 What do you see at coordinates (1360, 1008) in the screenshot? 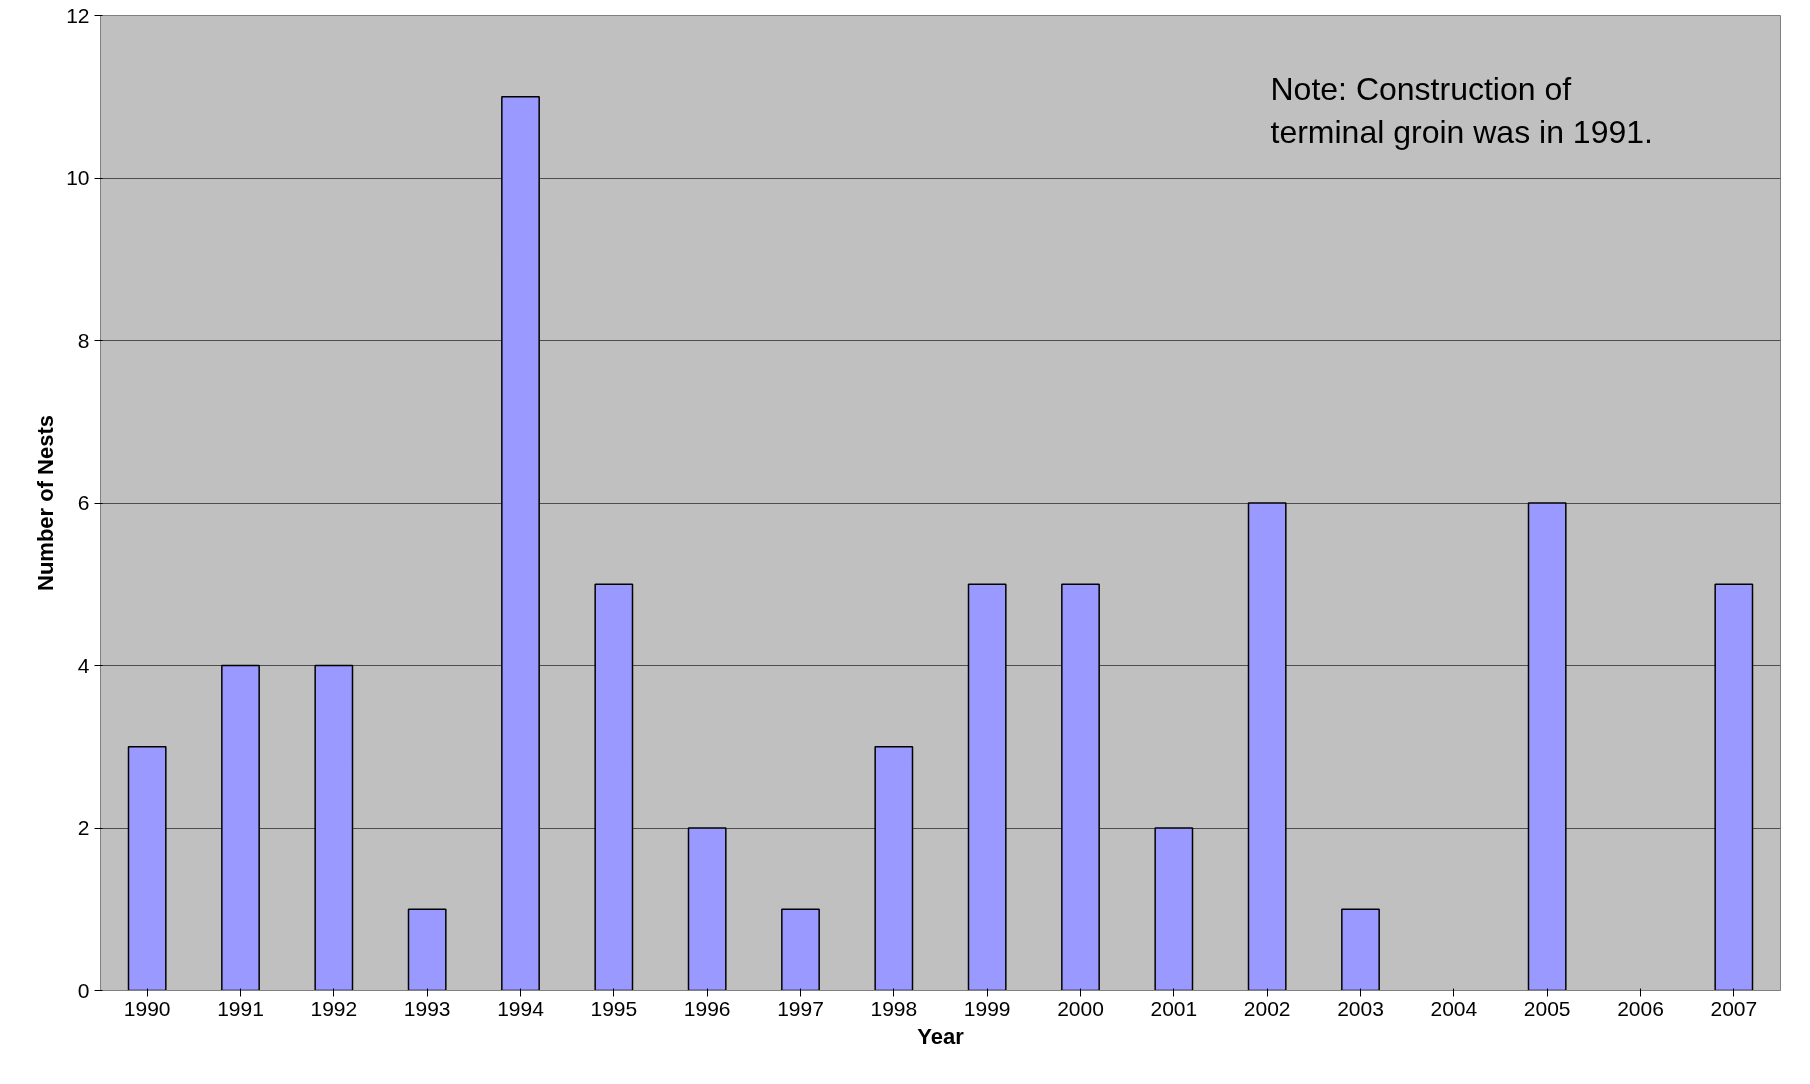
I see `x-tick-label: 2003` at bounding box center [1360, 1008].